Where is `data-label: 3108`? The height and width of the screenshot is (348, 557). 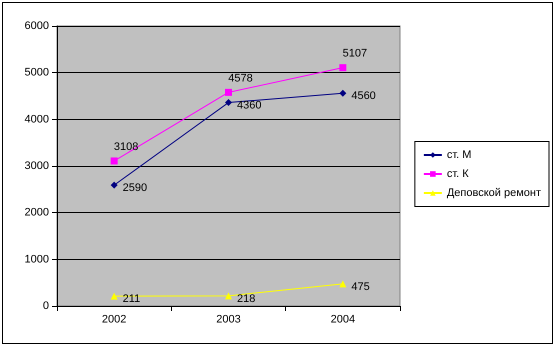 data-label: 3108 is located at coordinates (126, 146).